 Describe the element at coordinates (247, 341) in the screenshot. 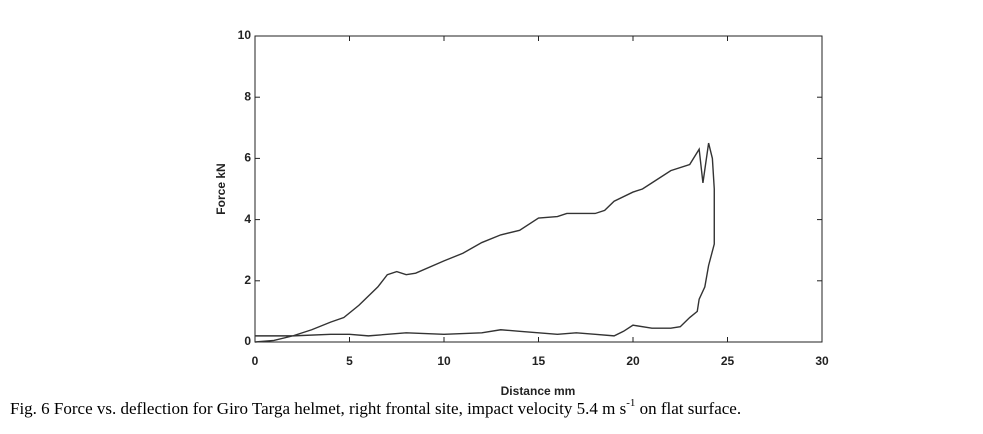

I see `y-tick-label: 0` at that location.